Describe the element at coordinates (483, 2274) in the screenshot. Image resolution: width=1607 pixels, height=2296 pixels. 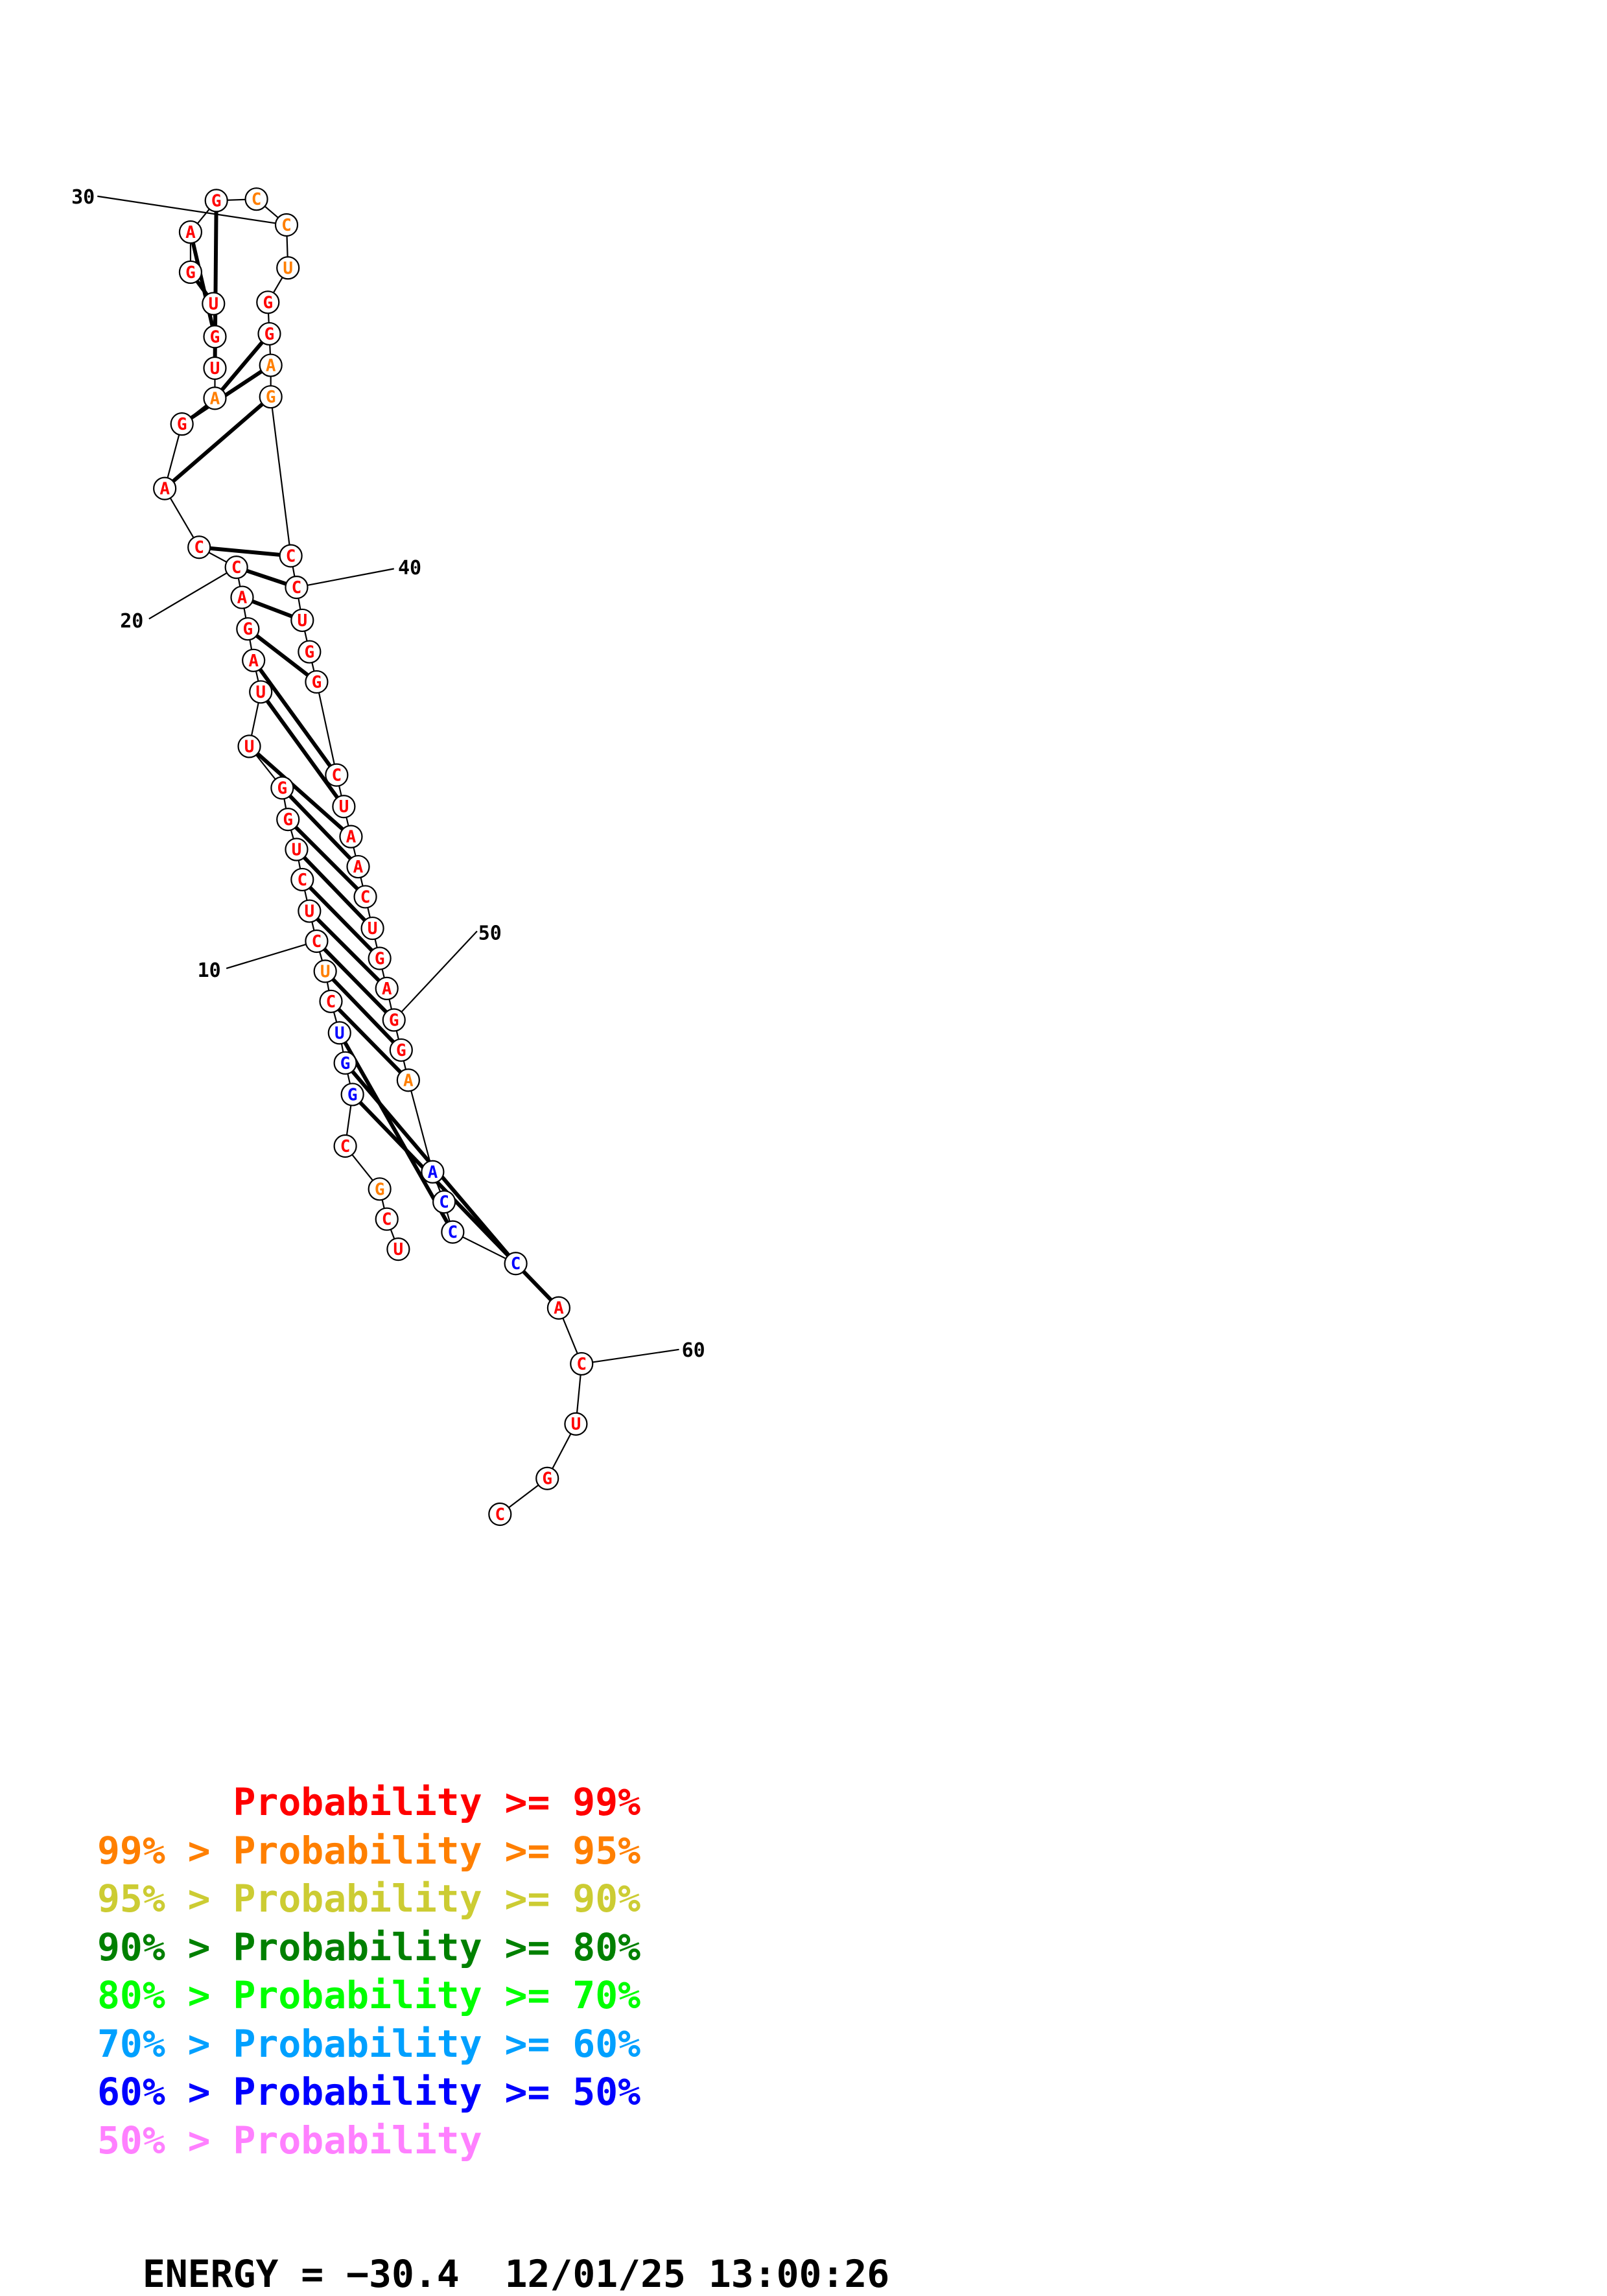
I see `energy-spacer` at that location.